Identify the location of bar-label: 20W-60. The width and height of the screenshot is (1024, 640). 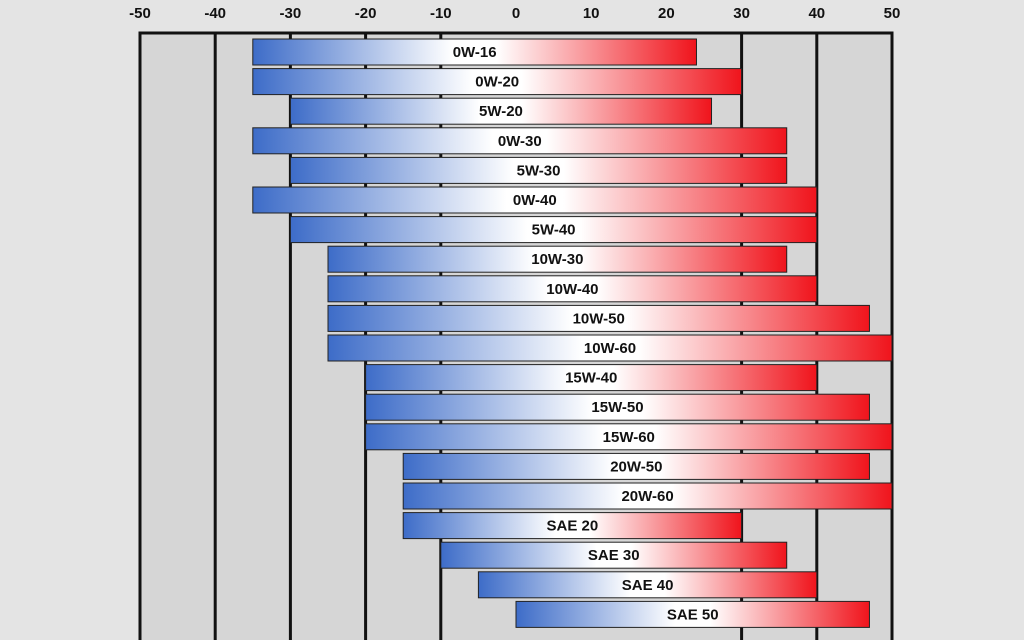
(647, 496).